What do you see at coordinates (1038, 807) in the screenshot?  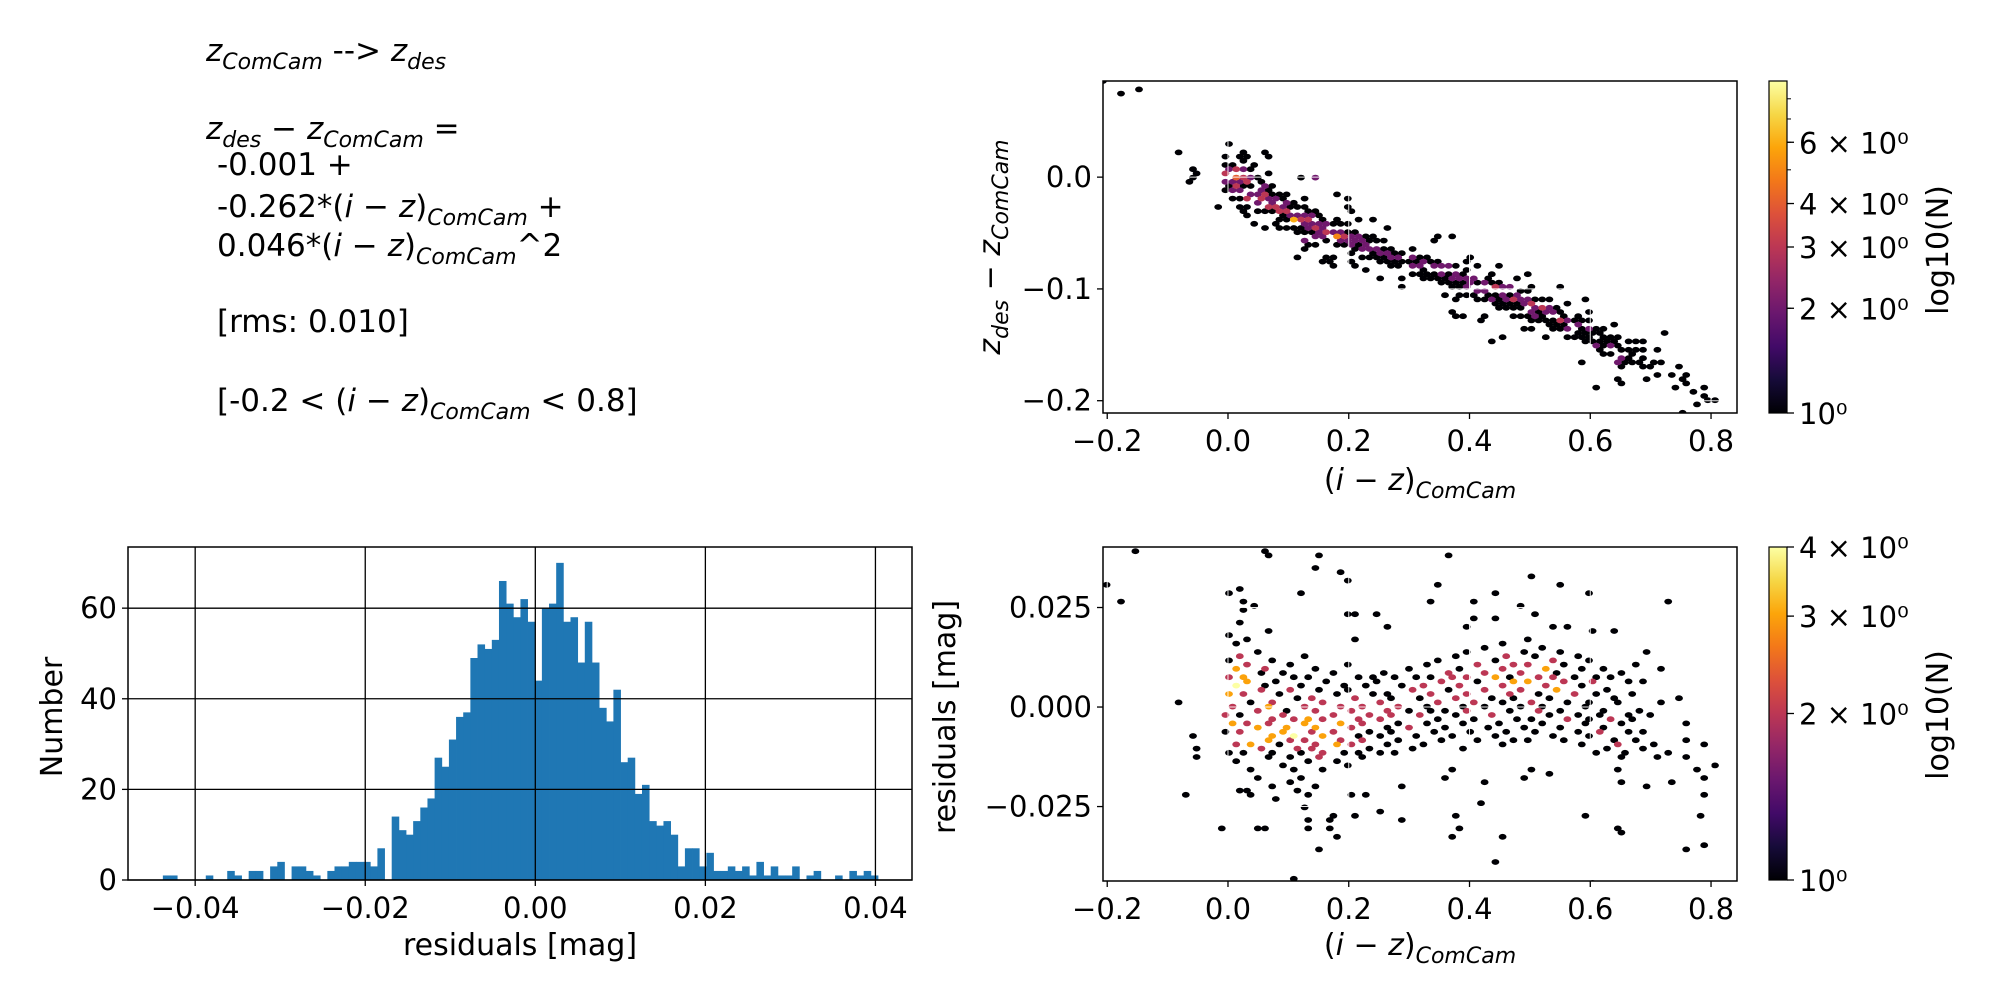 I see `y-tick-label: −0.025` at bounding box center [1038, 807].